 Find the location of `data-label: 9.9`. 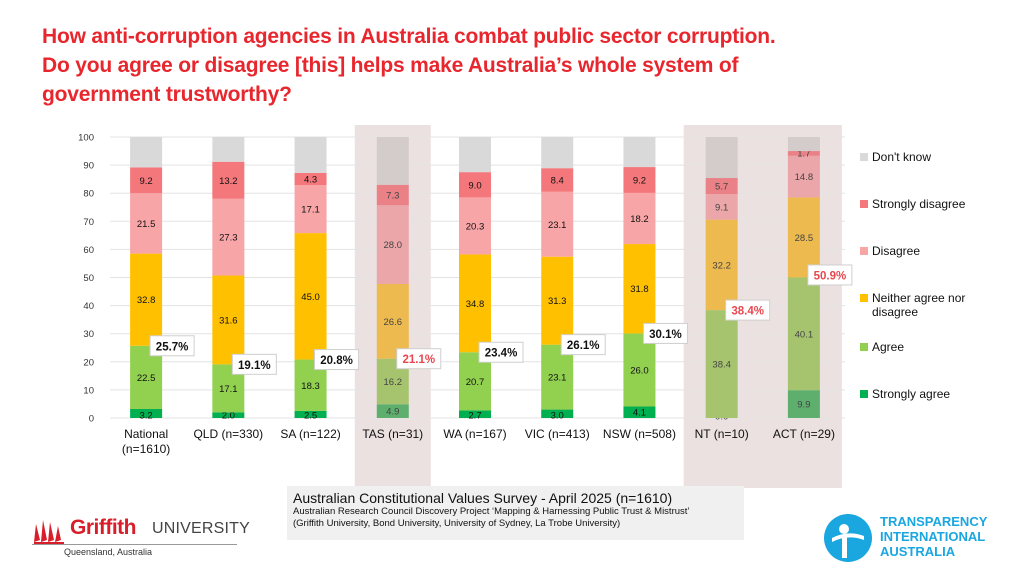

data-label: 9.9 is located at coordinates (803, 405).